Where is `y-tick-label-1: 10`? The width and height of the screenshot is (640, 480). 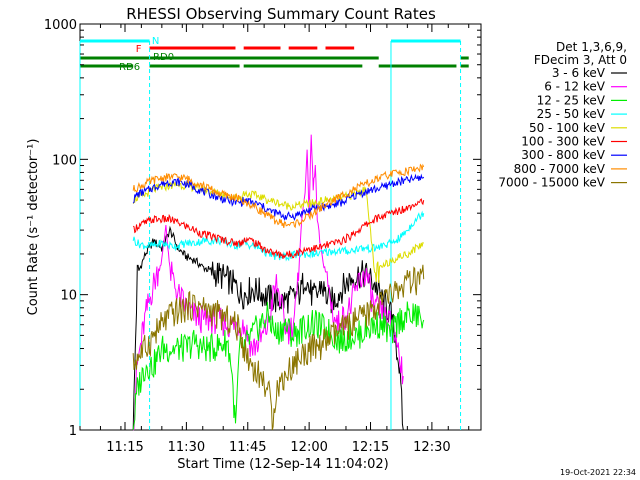 y-tick-label-1: 10 is located at coordinates (68, 296).